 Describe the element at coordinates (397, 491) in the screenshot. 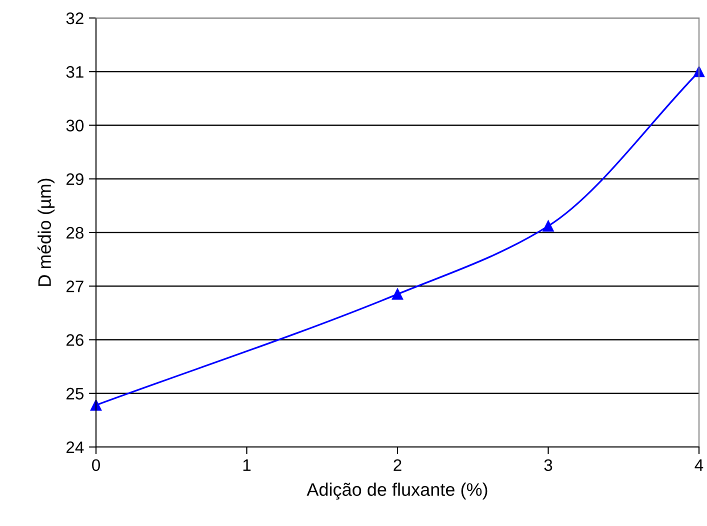

I see `x-axis-title: Adição de fluxante (%)` at that location.